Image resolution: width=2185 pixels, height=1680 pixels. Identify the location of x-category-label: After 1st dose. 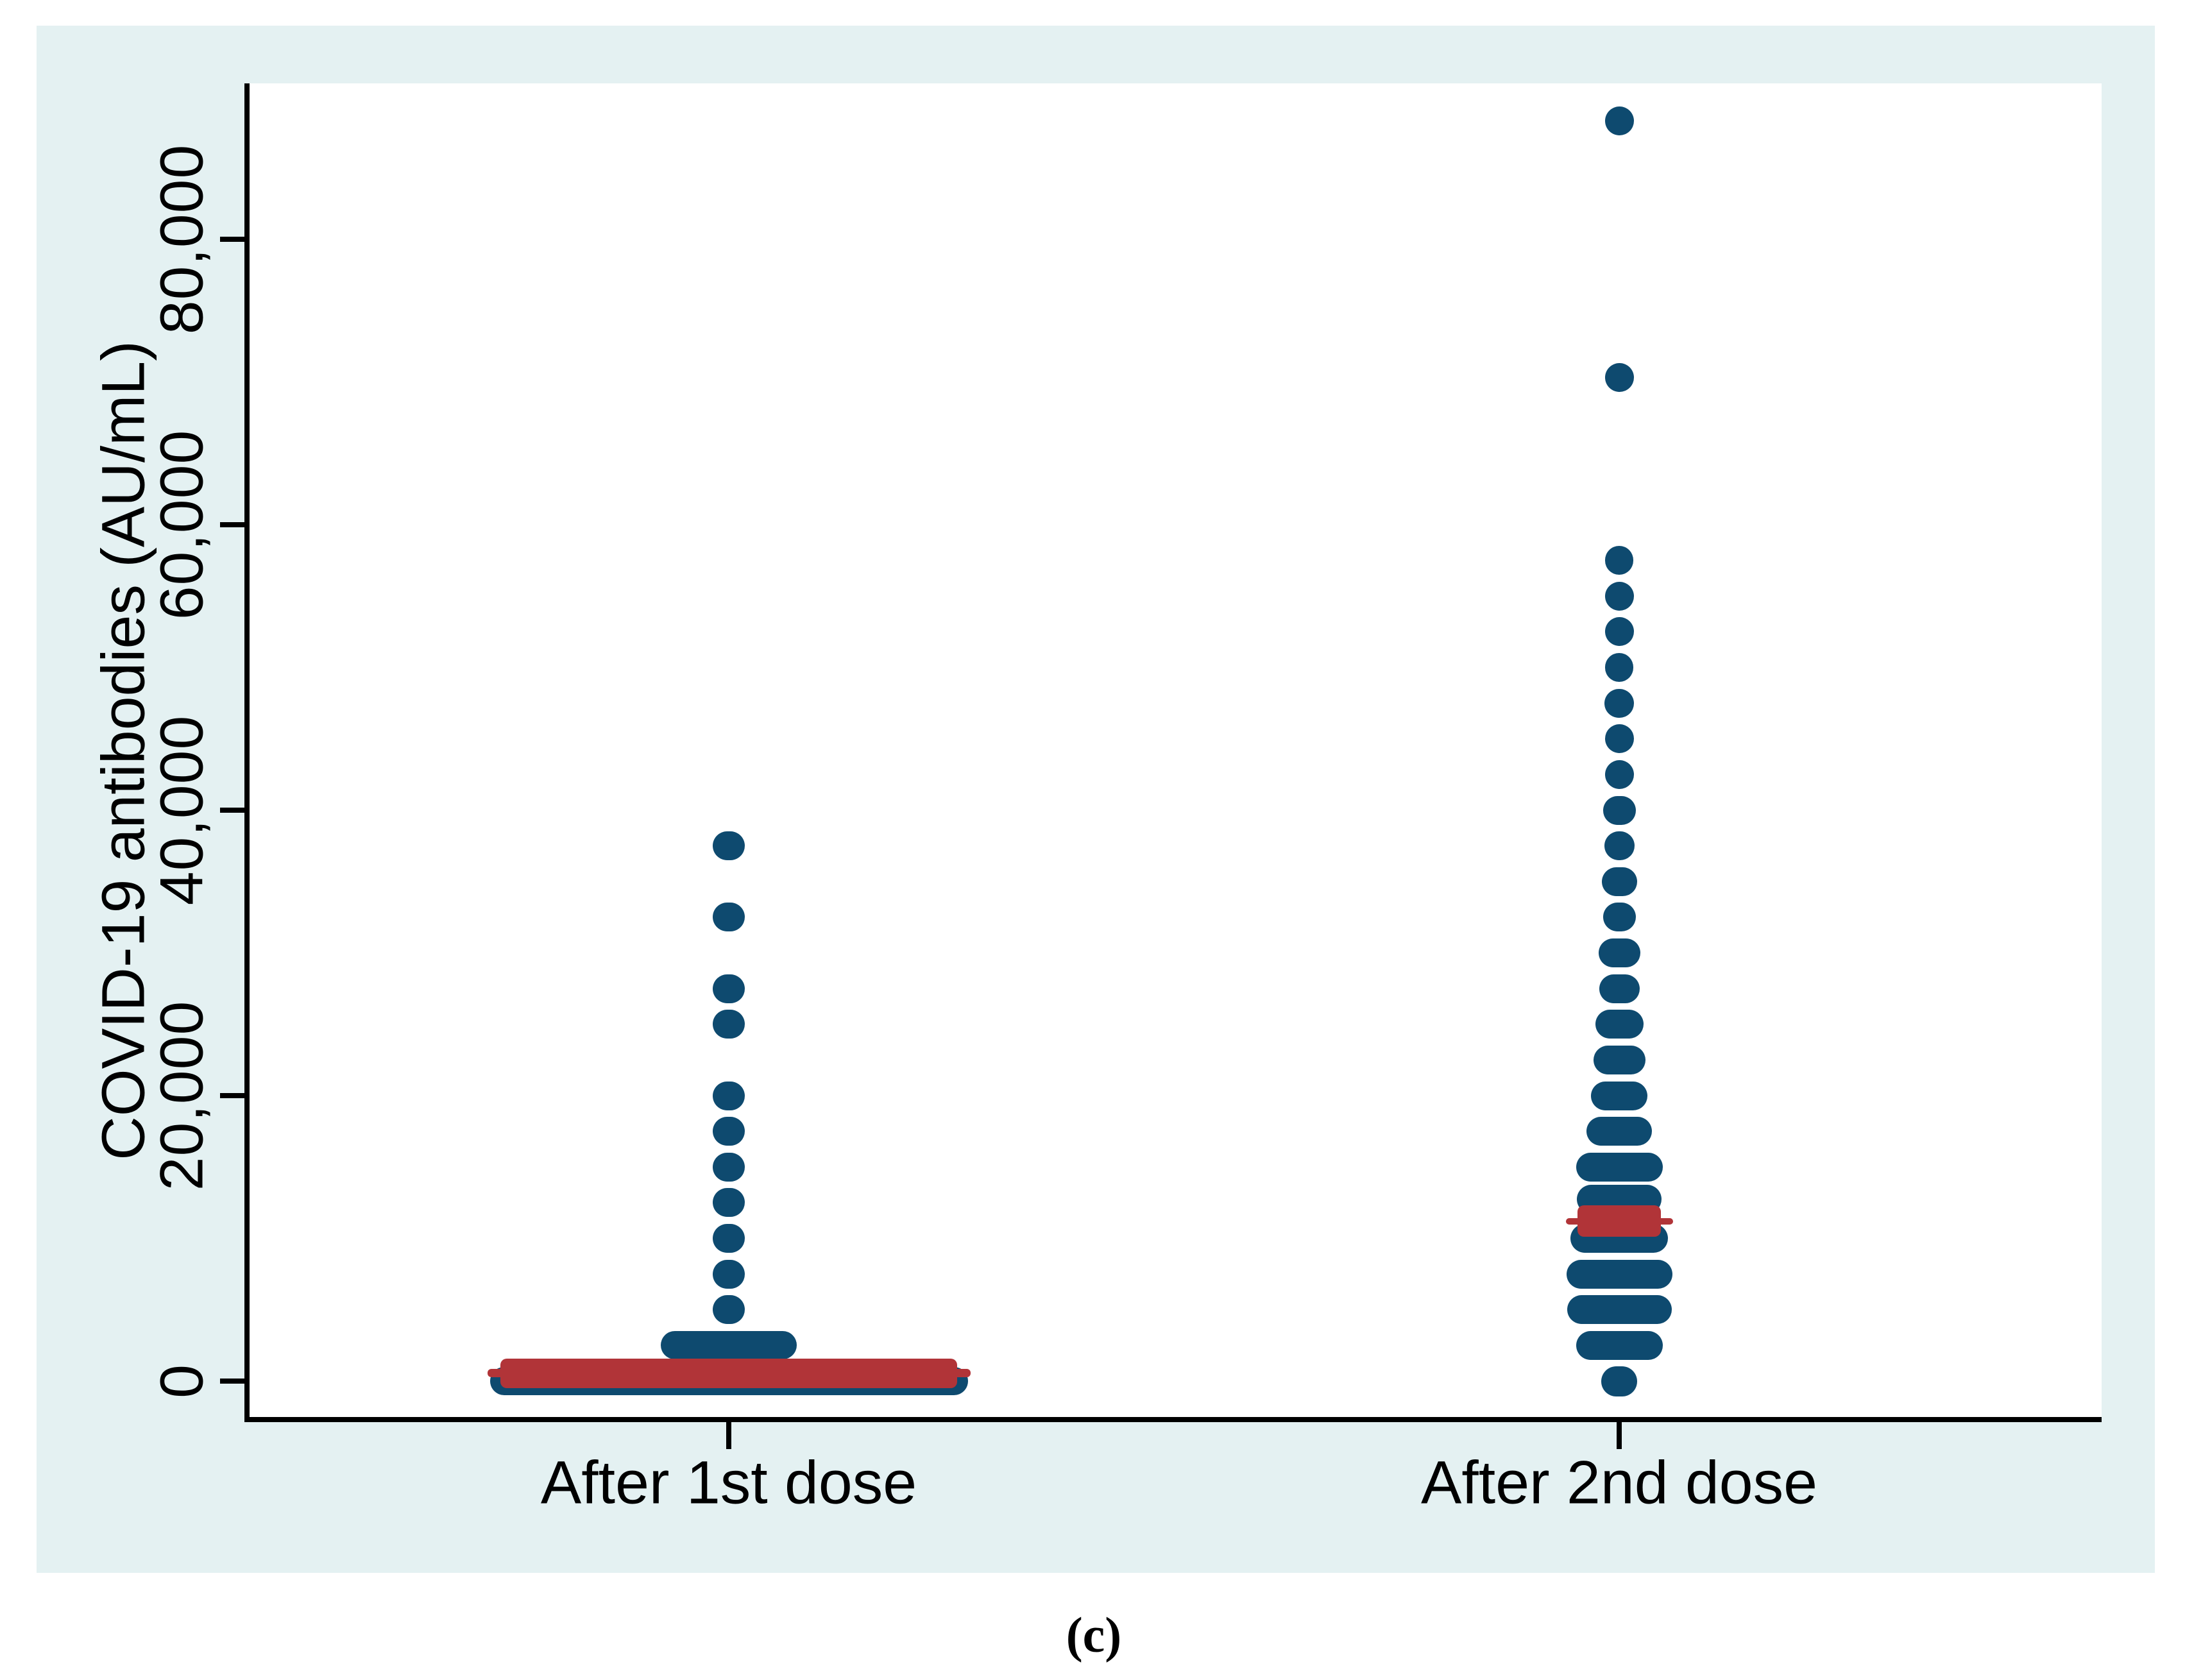
(728, 1483).